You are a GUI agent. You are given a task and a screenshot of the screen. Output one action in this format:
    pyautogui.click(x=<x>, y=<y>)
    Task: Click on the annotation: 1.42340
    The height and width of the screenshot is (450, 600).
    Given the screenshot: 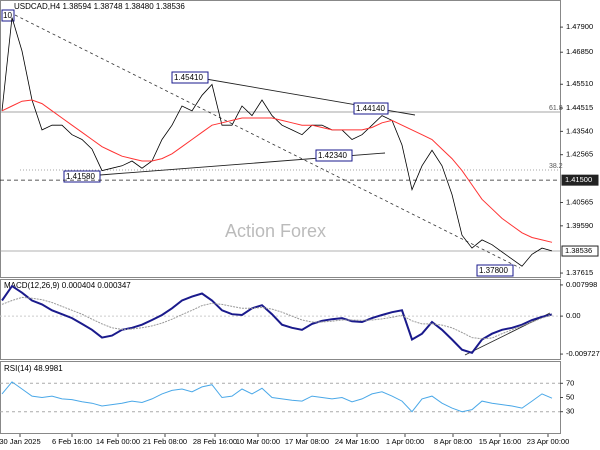 What is the action you would take?
    pyautogui.click(x=332, y=155)
    